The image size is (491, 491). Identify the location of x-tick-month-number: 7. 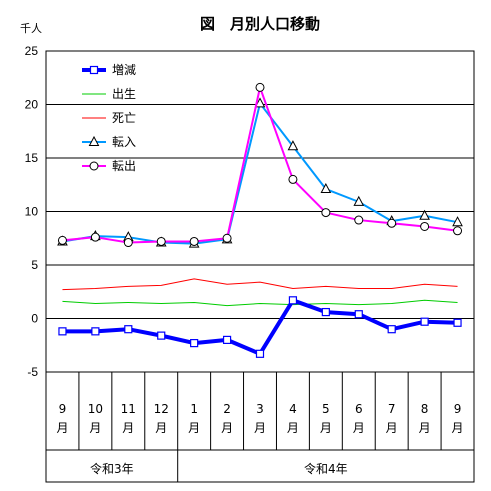
(392, 409).